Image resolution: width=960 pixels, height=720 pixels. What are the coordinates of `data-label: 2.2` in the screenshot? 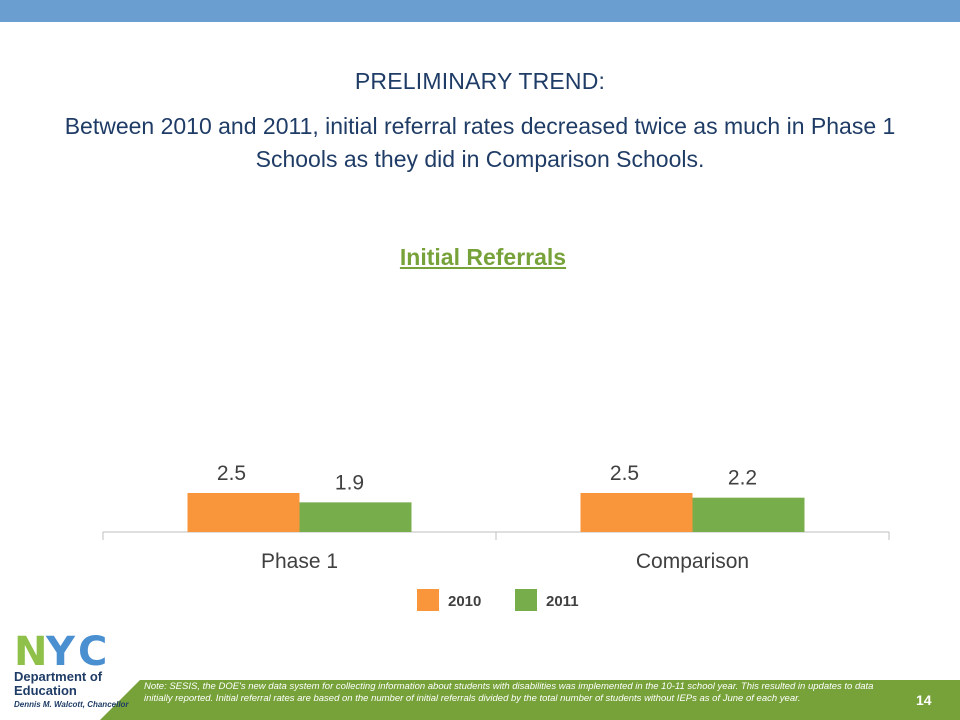 It's located at (742, 478).